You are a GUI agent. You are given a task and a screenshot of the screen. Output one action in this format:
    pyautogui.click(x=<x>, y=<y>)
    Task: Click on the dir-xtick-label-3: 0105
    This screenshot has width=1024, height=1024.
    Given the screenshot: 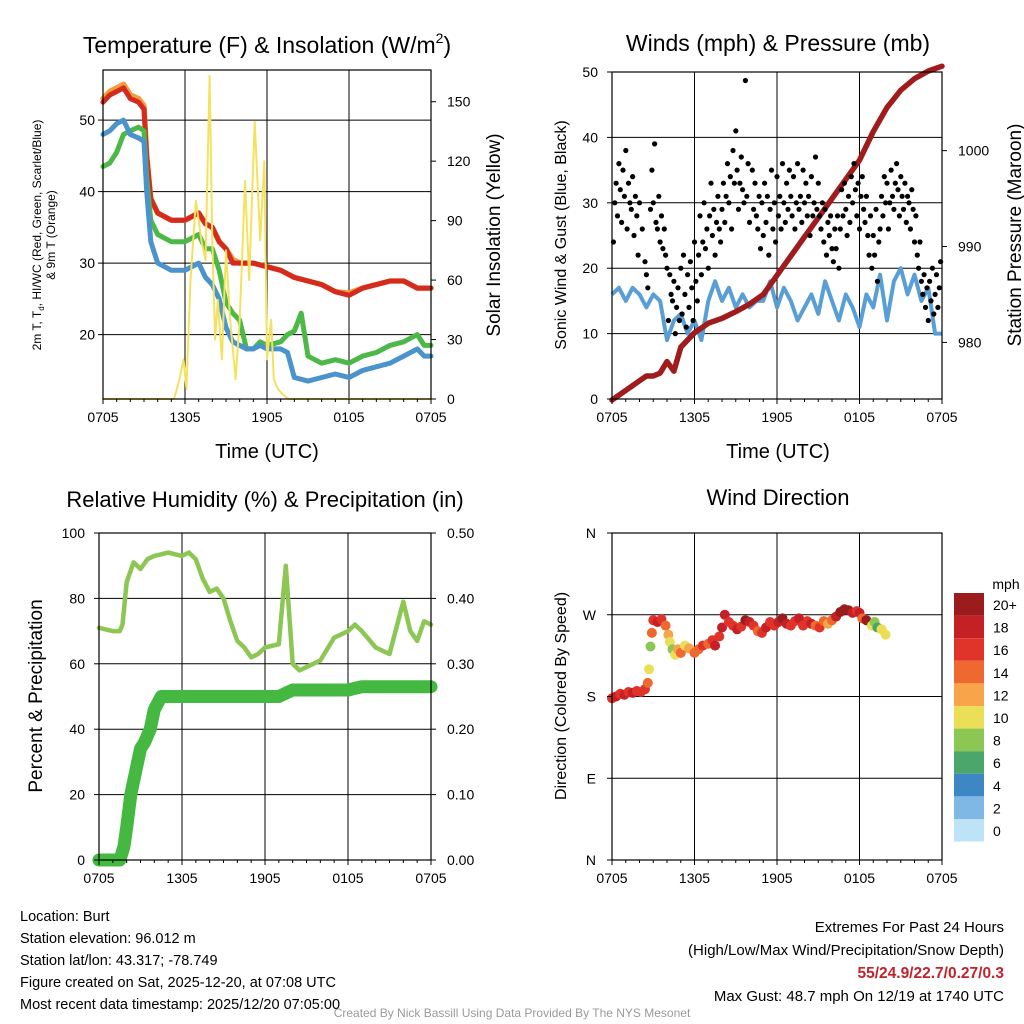 What is the action you would take?
    pyautogui.click(x=859, y=878)
    